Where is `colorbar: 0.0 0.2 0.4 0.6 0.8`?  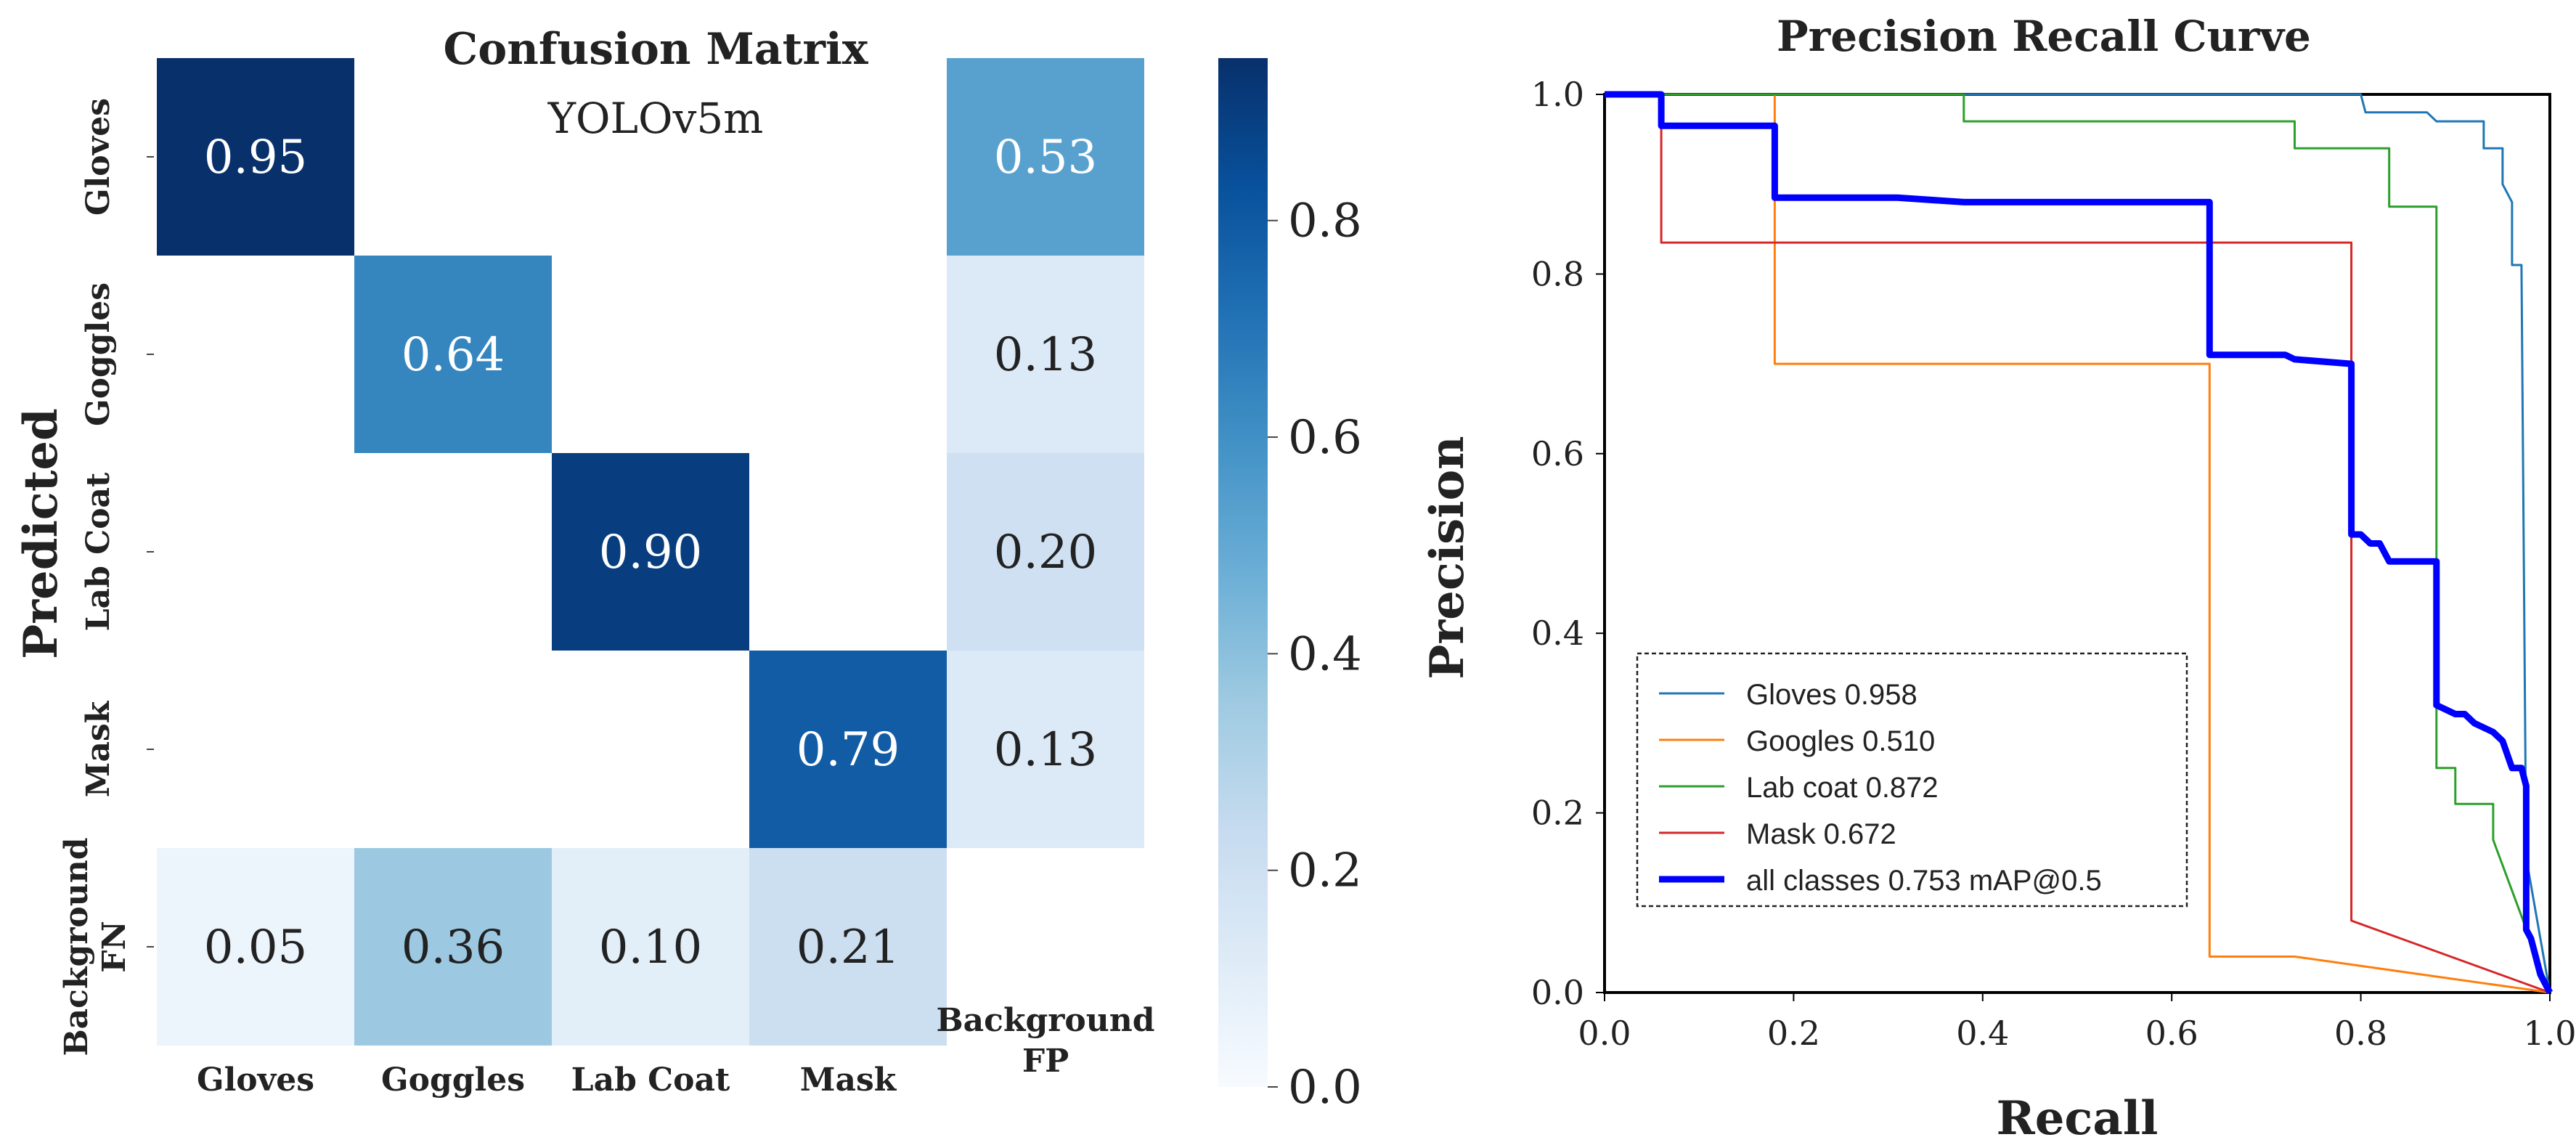 colorbar: 0.0 0.2 0.4 0.6 0.8 is located at coordinates (1290, 586).